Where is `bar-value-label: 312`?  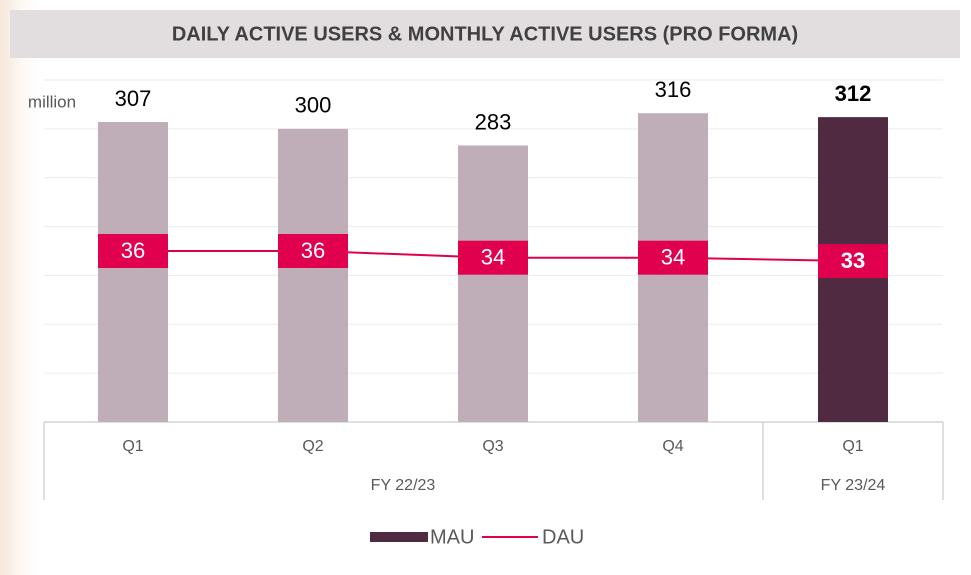
bar-value-label: 312 is located at coordinates (853, 93).